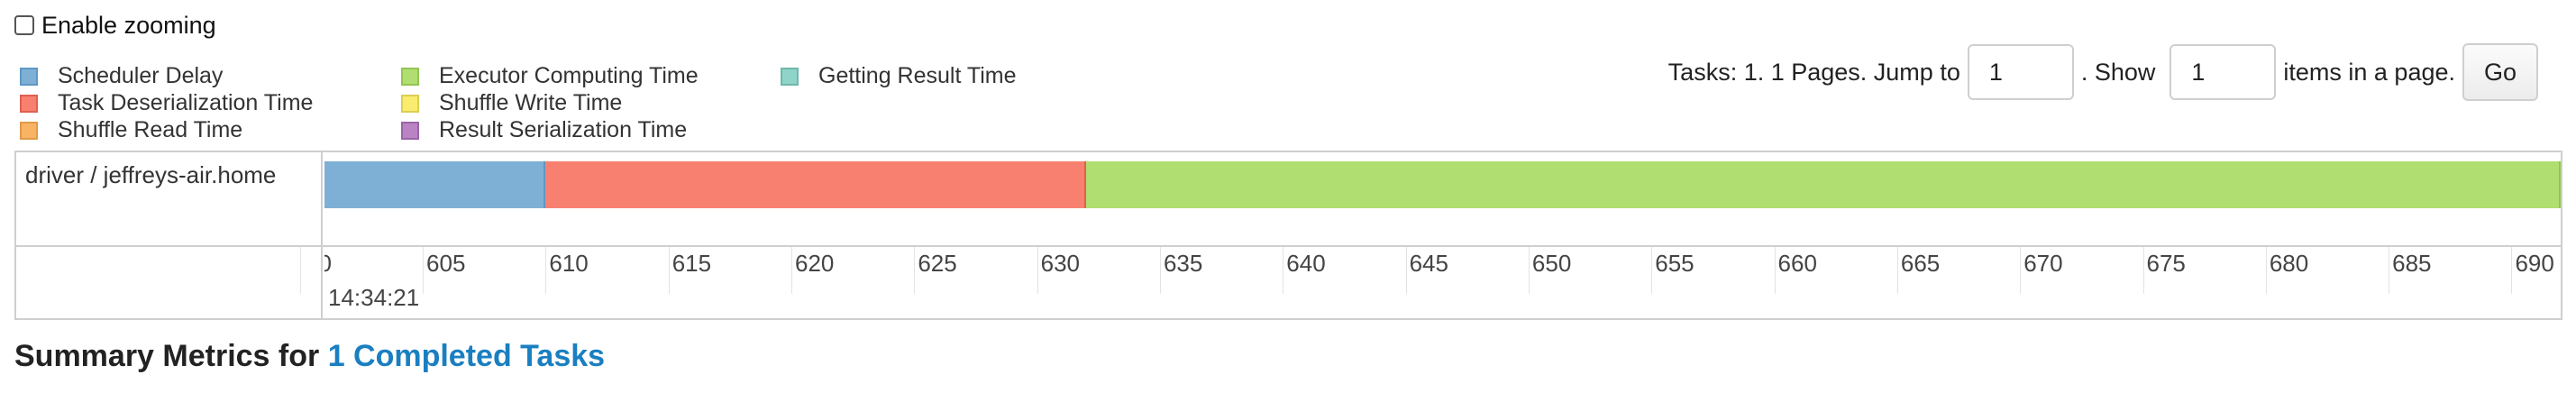 The width and height of the screenshot is (2576, 393). I want to click on zoom-checkbox, so click(24, 25).